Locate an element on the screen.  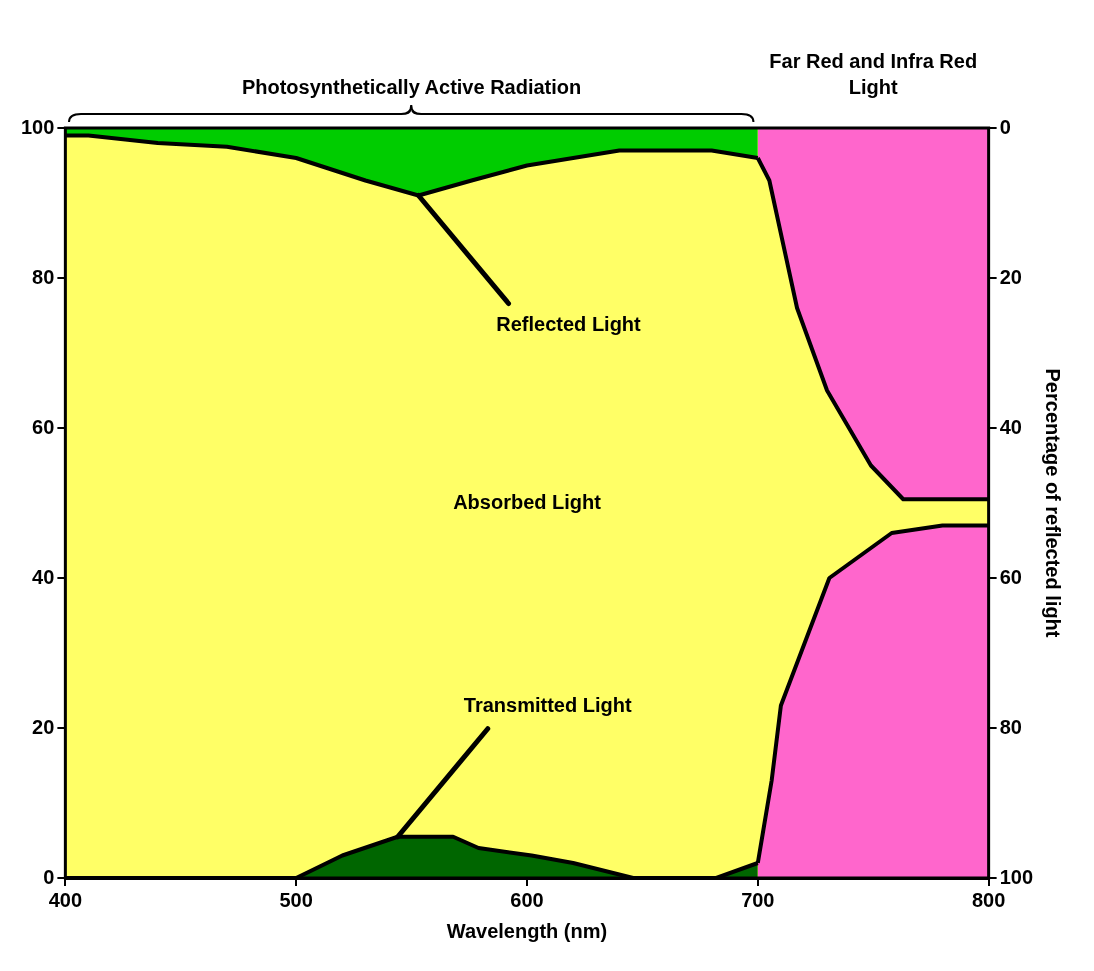
x-tick-label: 400 is located at coordinates (65, 899).